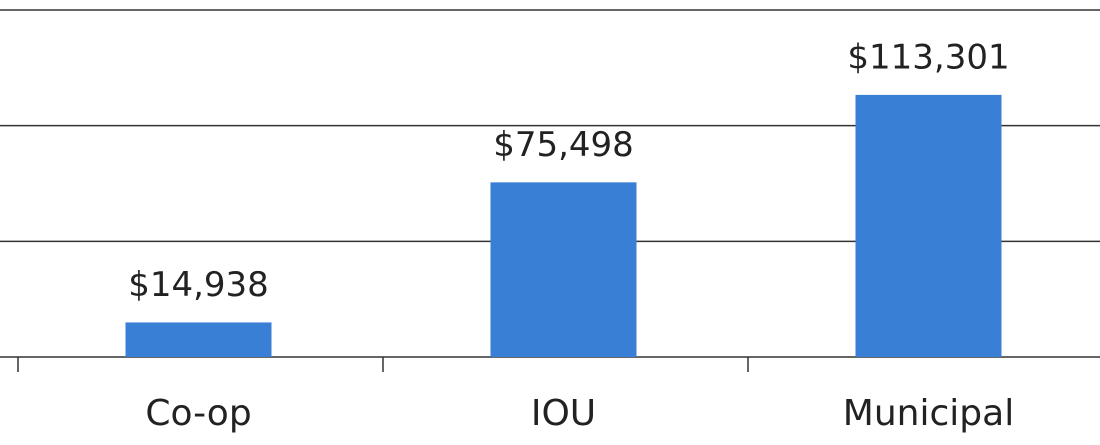  I want to click on x-tick-label: IOU, so click(563, 413).